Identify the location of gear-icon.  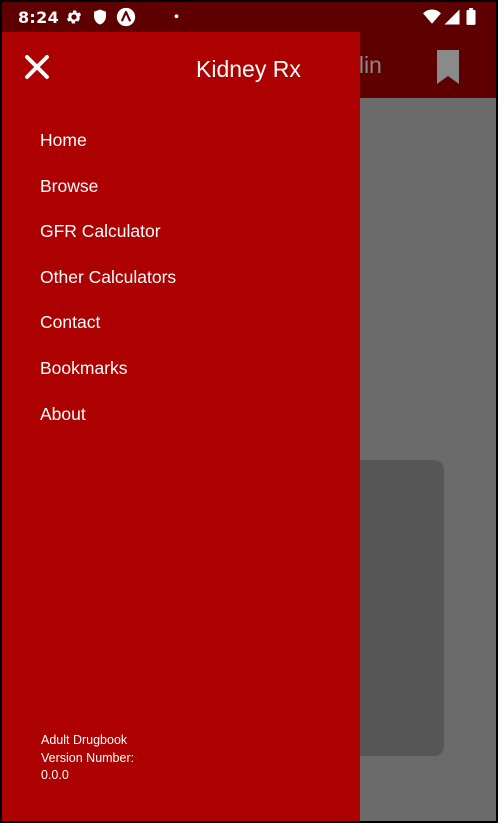
(74, 17).